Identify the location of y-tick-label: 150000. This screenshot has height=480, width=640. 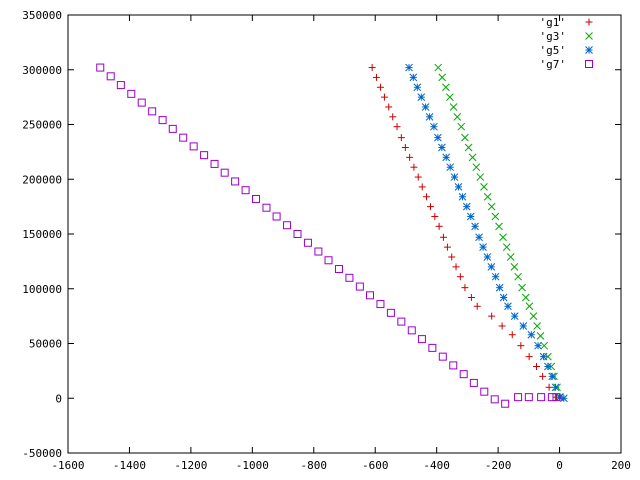
(42, 234).